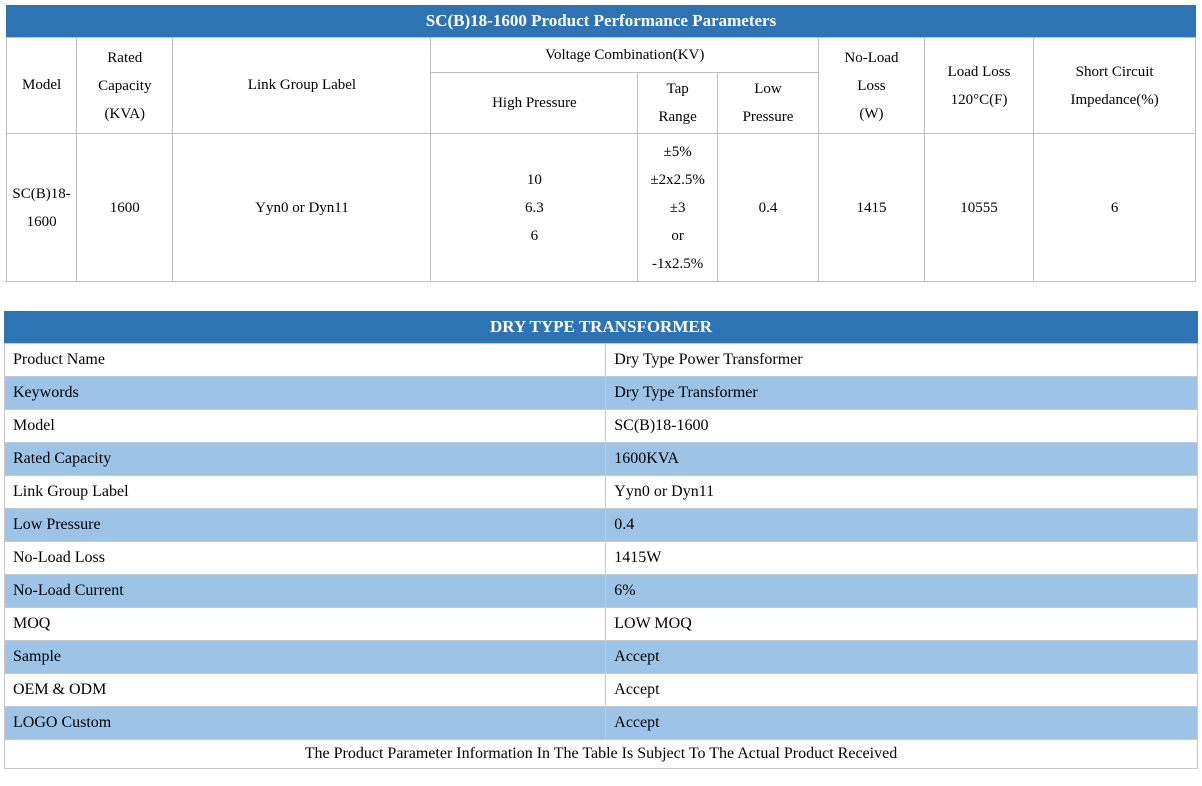  I want to click on spec-label: No-Load Loss, so click(305, 558).